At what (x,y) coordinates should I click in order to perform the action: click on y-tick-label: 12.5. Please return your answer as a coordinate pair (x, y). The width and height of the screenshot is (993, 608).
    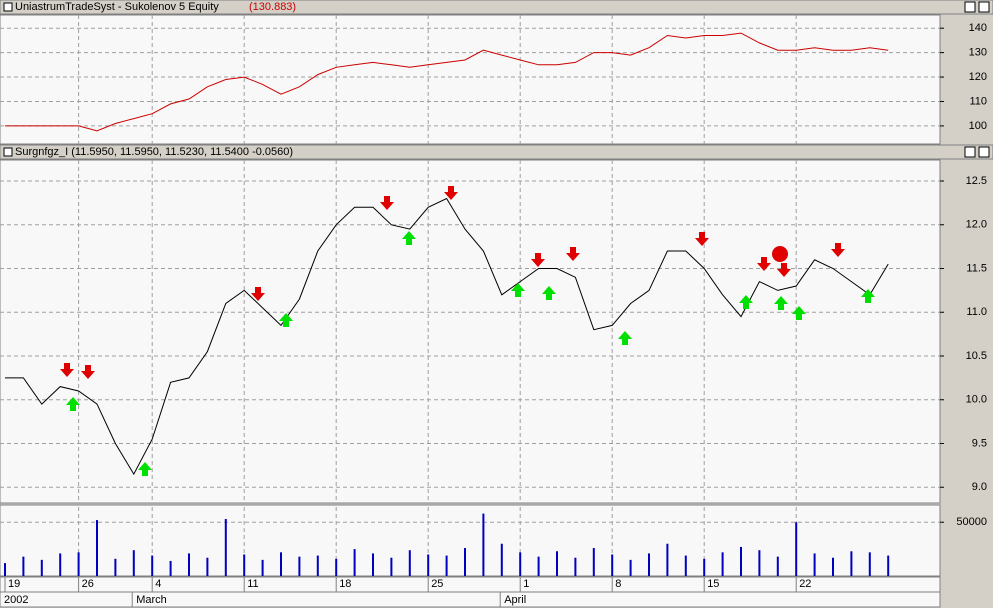
    Looking at the image, I should click on (976, 181).